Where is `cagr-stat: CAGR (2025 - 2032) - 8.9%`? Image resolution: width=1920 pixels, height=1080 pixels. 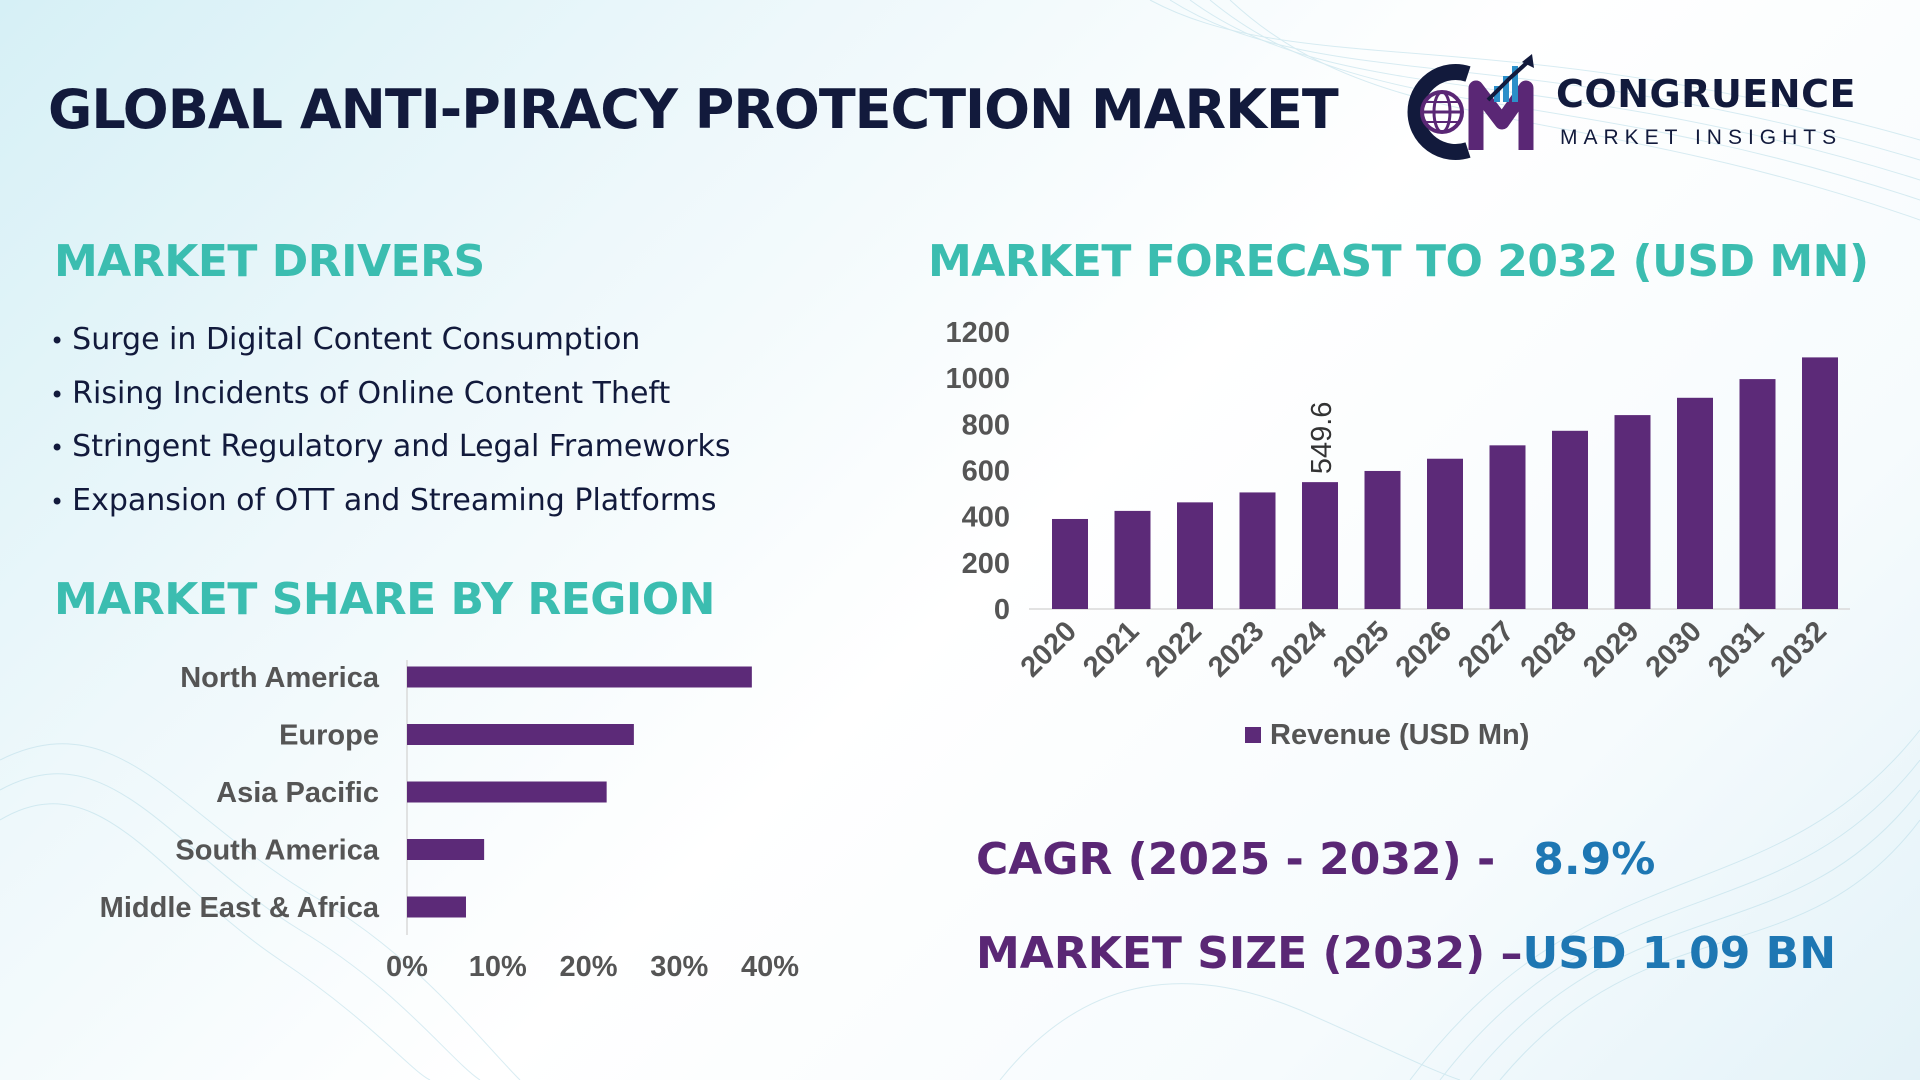 cagr-stat: CAGR (2025 - 2032) - 8.9% is located at coordinates (1315, 859).